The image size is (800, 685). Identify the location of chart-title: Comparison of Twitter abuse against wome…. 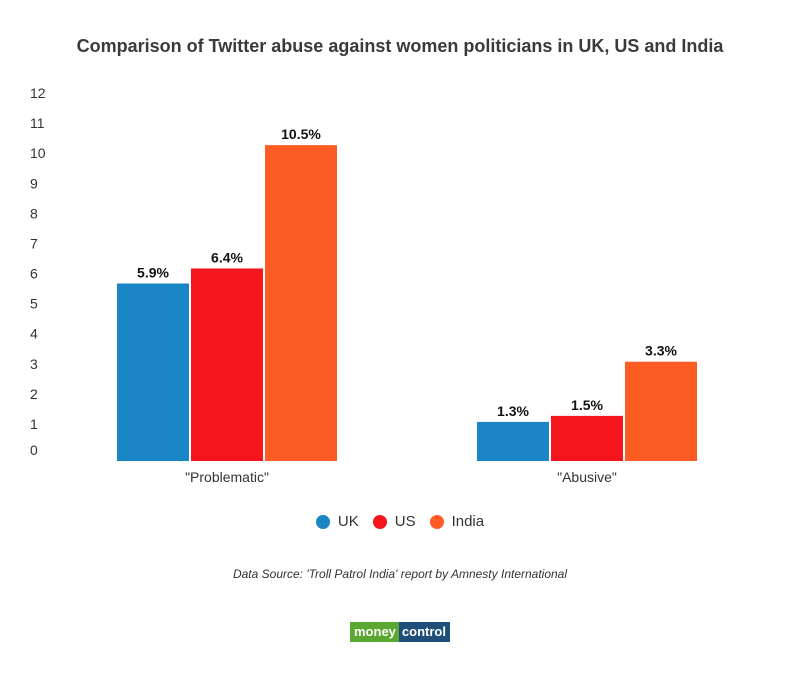
(400, 46).